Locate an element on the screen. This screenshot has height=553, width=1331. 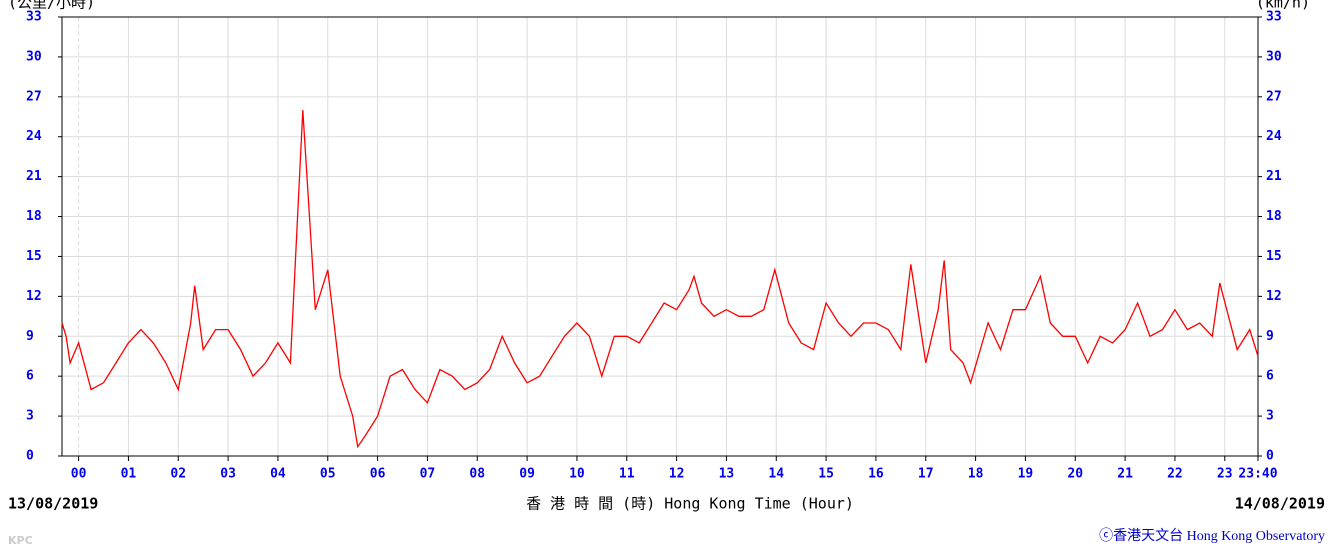
x-tick-label: 14 is located at coordinates (776, 474).